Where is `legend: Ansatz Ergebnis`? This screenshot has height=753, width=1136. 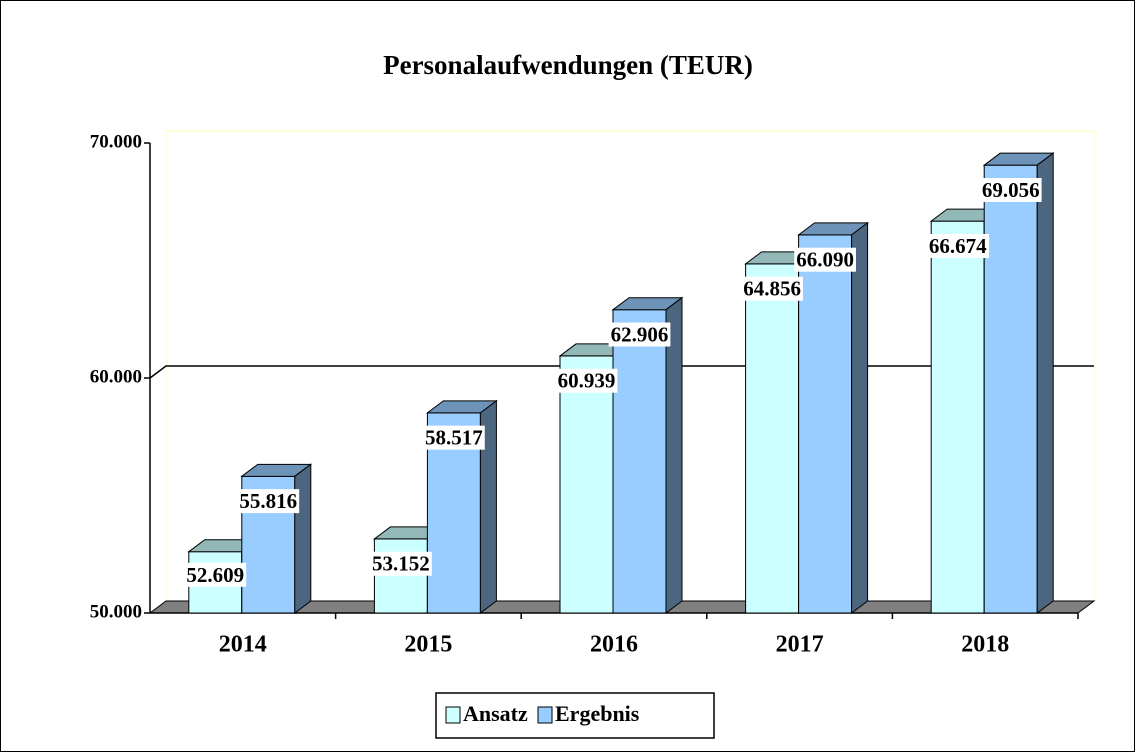 legend: Ansatz Ergebnis is located at coordinates (575, 715).